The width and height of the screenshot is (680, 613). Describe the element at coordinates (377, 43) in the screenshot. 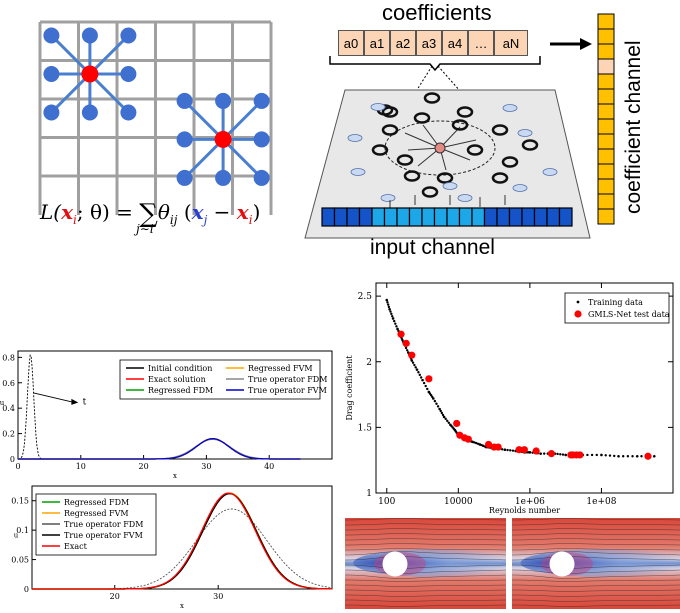

I see `coefficient-cell: a1` at that location.